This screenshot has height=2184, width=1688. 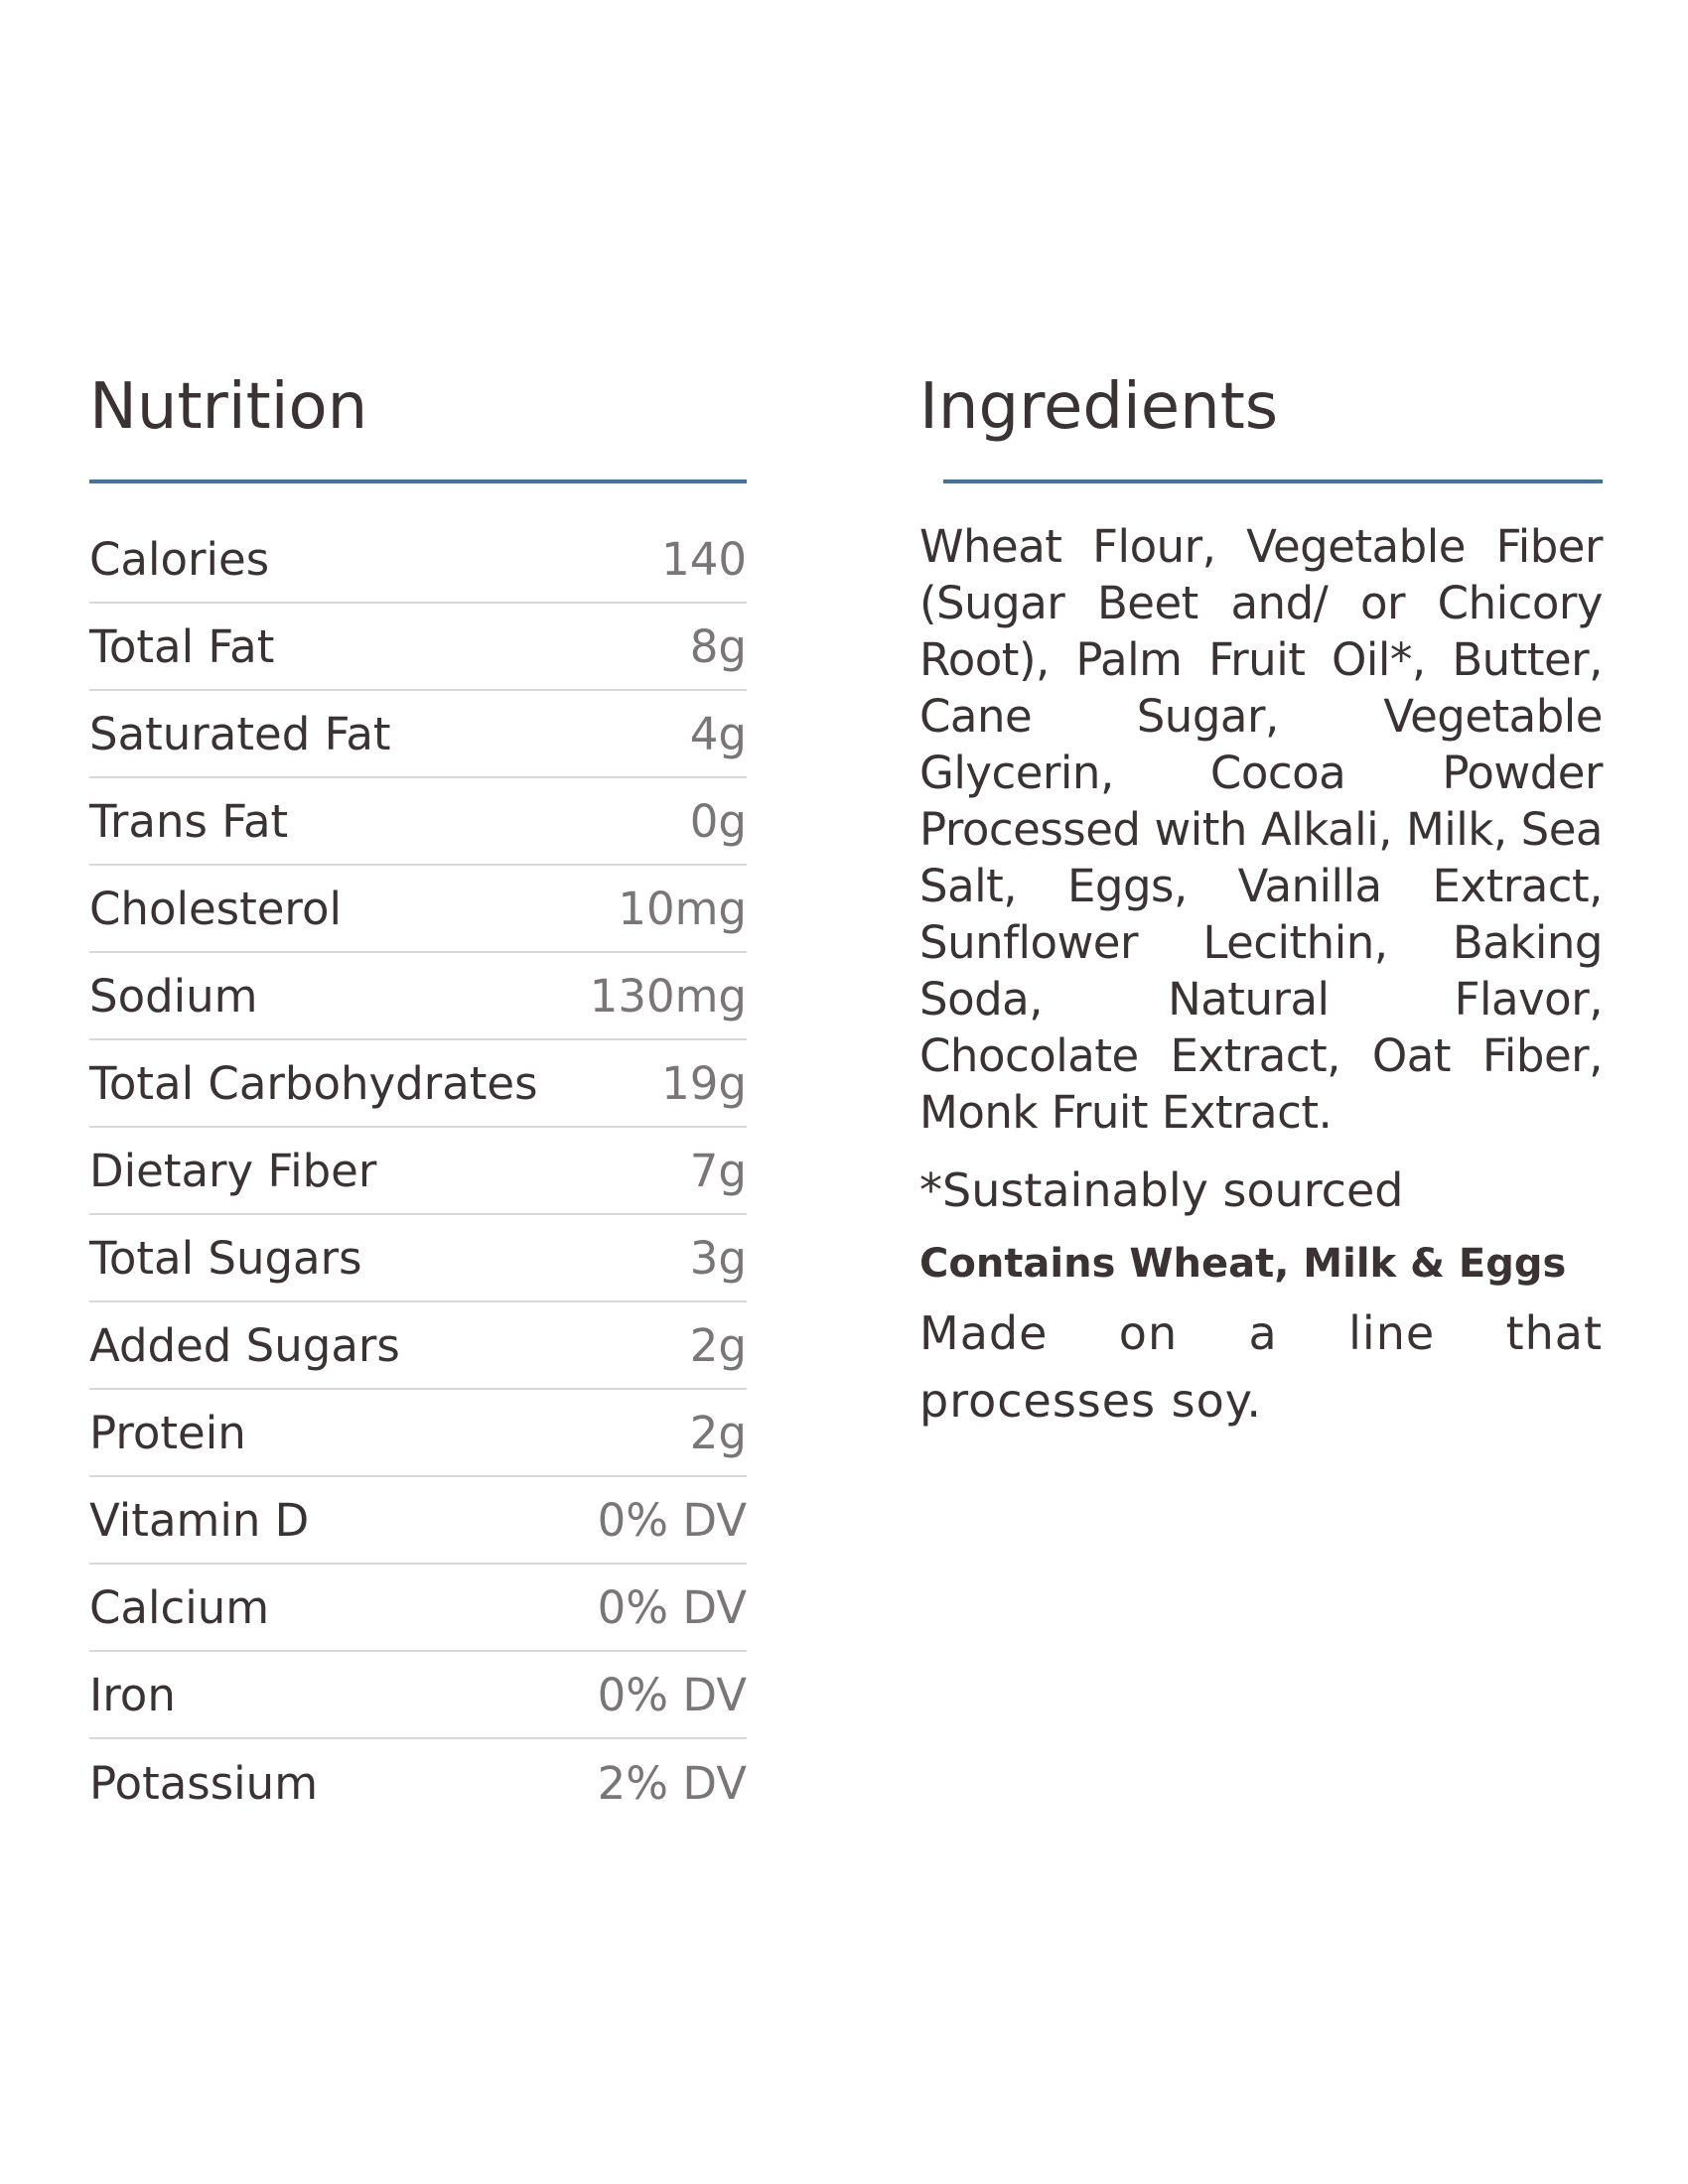 I want to click on nutrition-row-added-sugars: Added Sugars 2g, so click(x=418, y=1346).